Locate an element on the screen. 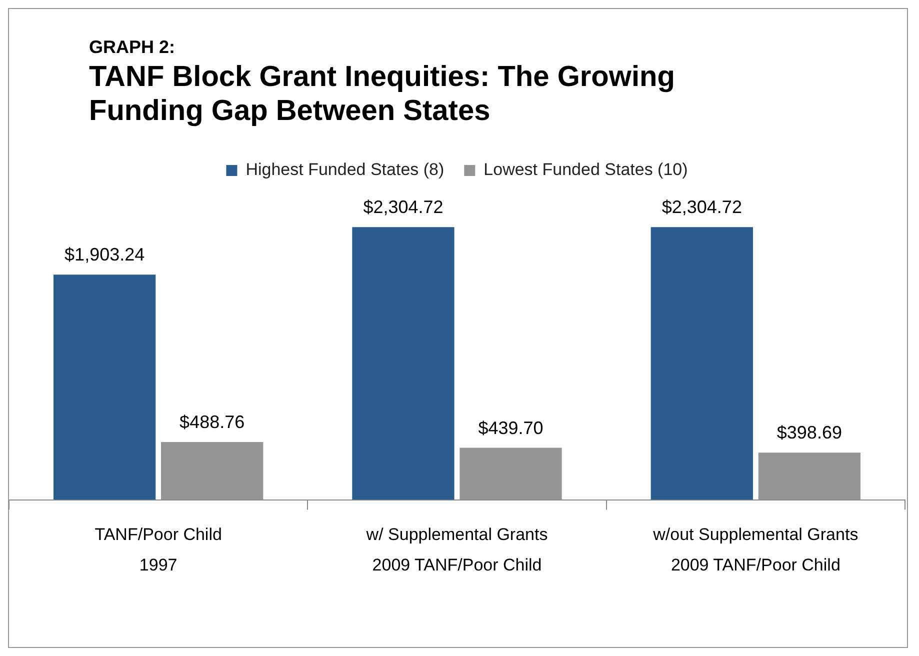 The image size is (919, 656). x-tick-label: w/ Supplemental Grants 2009 TANF/Poor Child is located at coordinates (456, 549).